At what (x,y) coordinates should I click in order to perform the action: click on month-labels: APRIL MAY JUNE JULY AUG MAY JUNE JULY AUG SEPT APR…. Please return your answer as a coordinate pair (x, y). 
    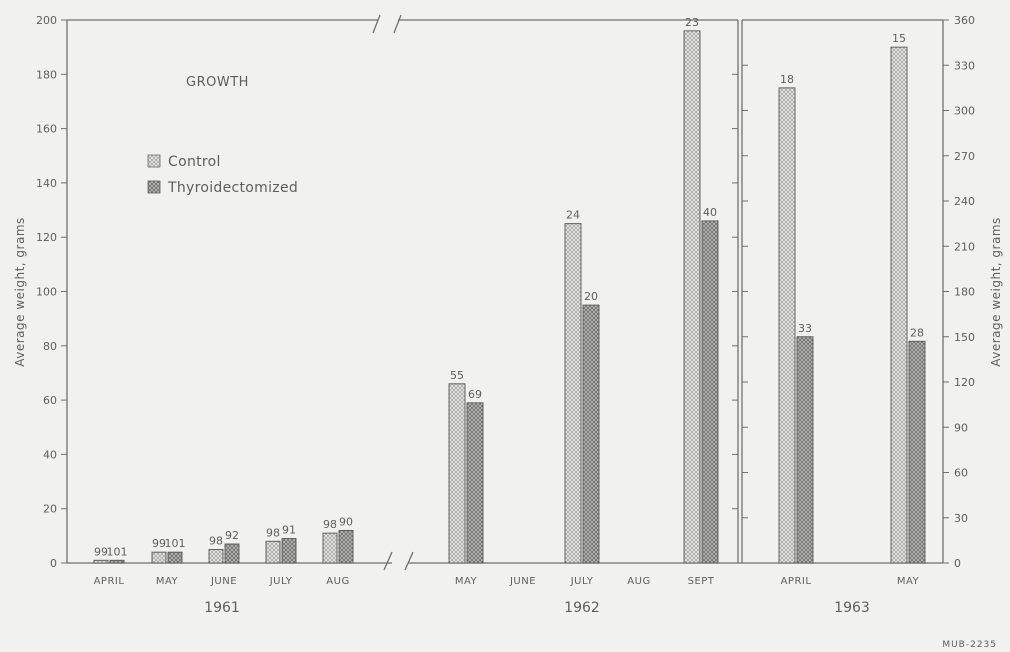
    Looking at the image, I should click on (507, 581).